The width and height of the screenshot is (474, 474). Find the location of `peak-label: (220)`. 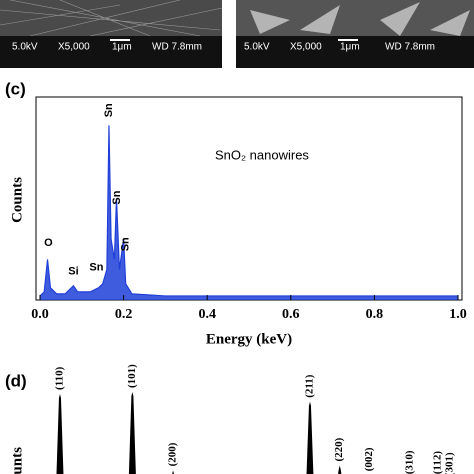

peak-label: (220) is located at coordinates (339, 449).